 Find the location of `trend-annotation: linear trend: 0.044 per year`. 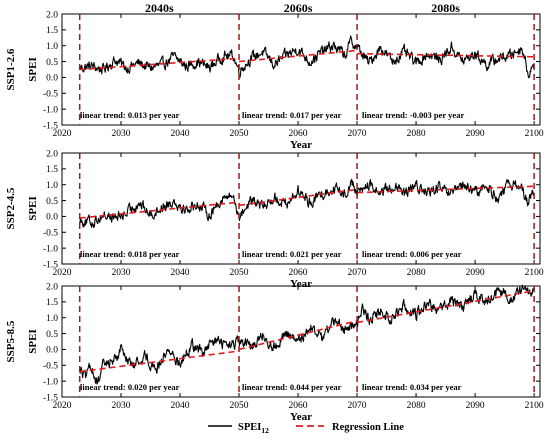

trend-annotation: linear trend: 0.044 per year is located at coordinates (292, 387).